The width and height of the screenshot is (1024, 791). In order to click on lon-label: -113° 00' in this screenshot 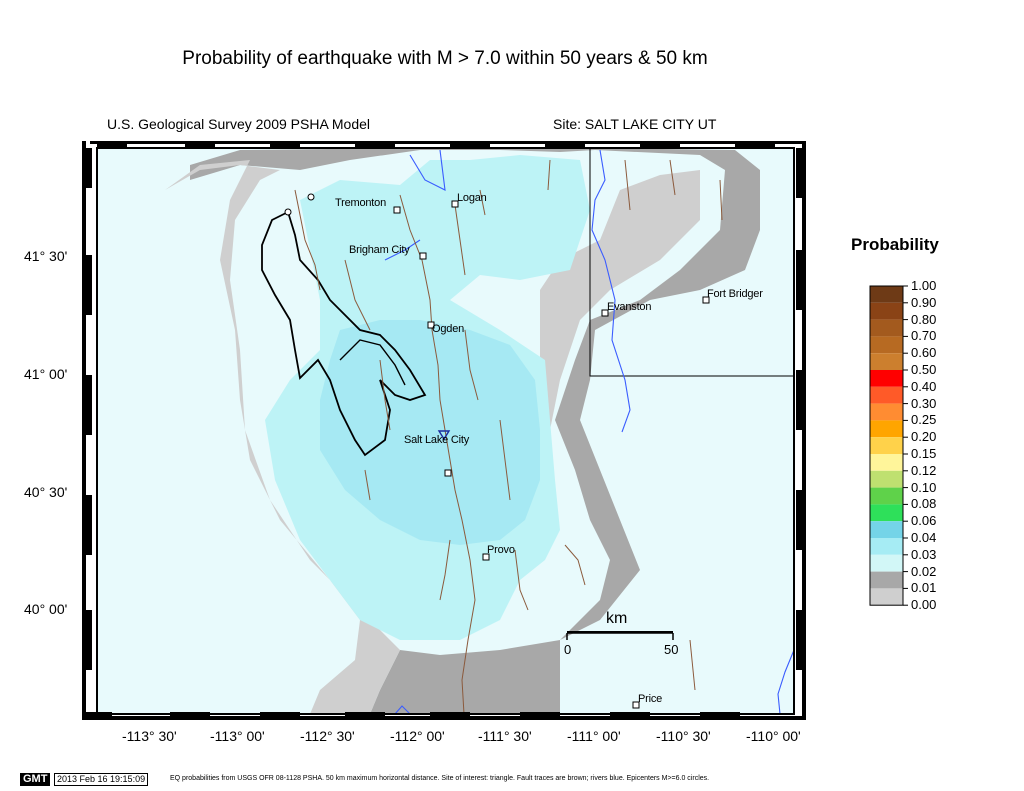, I will do `click(237, 736)`.